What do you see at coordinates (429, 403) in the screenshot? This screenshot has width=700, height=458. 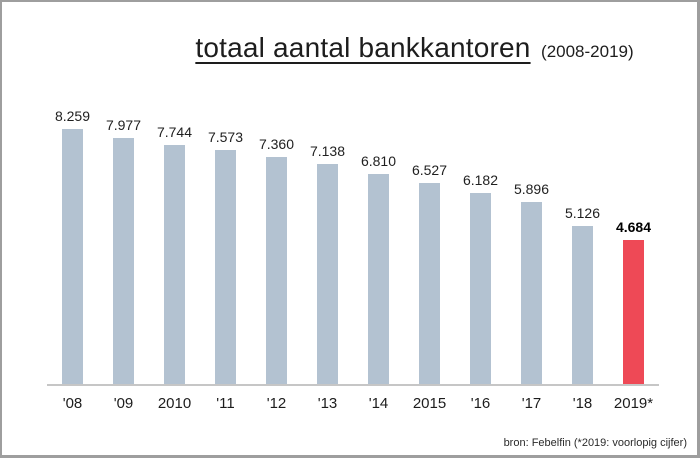 I see `x-axis-tick-label: 2015` at bounding box center [429, 403].